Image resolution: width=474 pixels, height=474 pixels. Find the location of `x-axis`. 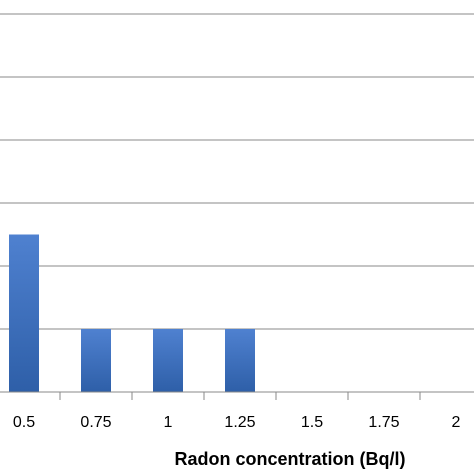

x-axis is located at coordinates (237, 395).